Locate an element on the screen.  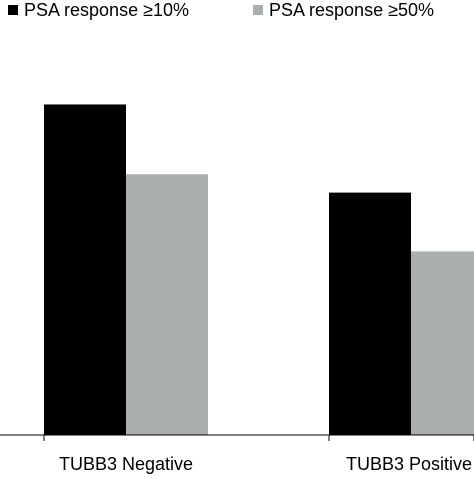
x-axis-ticks is located at coordinates (258, 438).